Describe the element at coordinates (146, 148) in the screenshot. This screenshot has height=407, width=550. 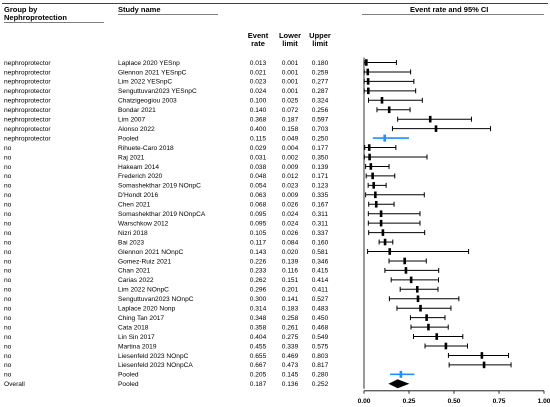
I see `study-cell: Rihuete-Caro 2018` at that location.